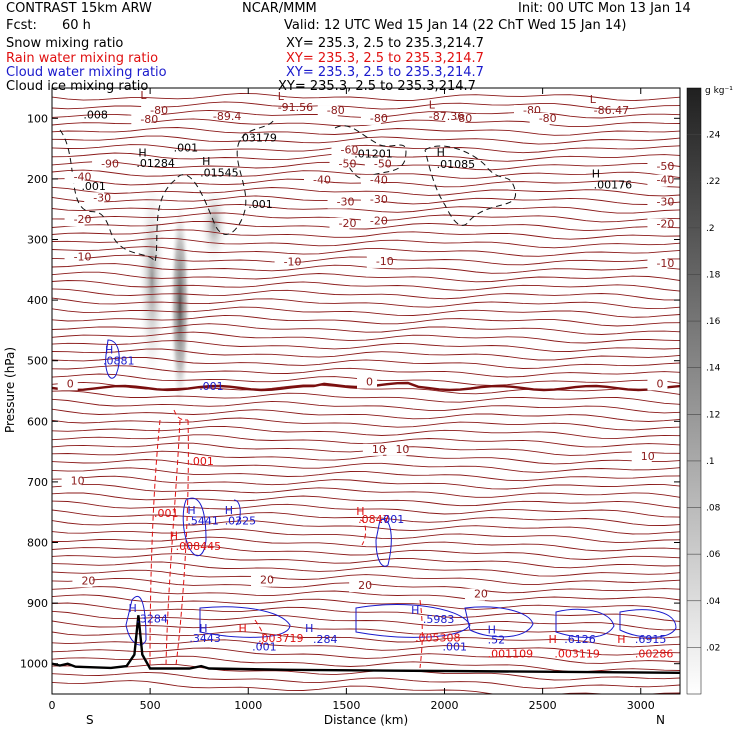 This screenshot has height=740, width=740. What do you see at coordinates (385, 72) in the screenshot?
I see `legend-xy-cloud-water: XY= 235.3, 2.5 to 235.3,214.7` at bounding box center [385, 72].